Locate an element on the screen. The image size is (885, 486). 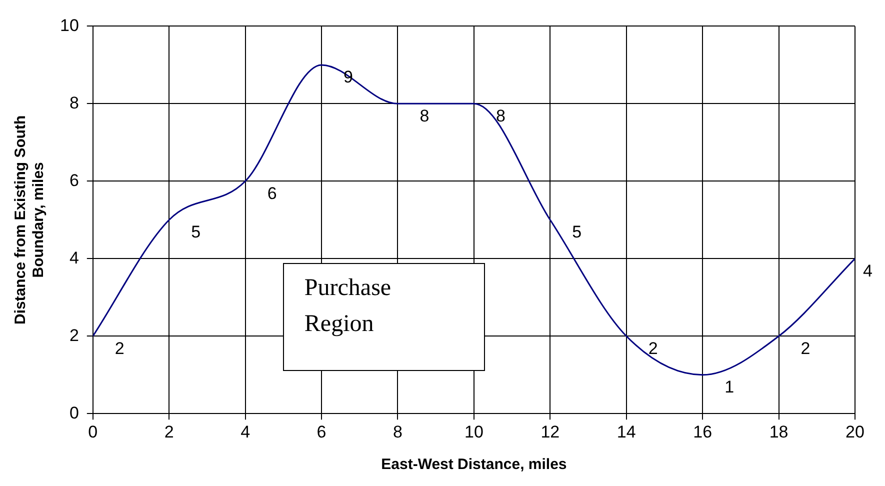
data-label: 1 is located at coordinates (729, 387).